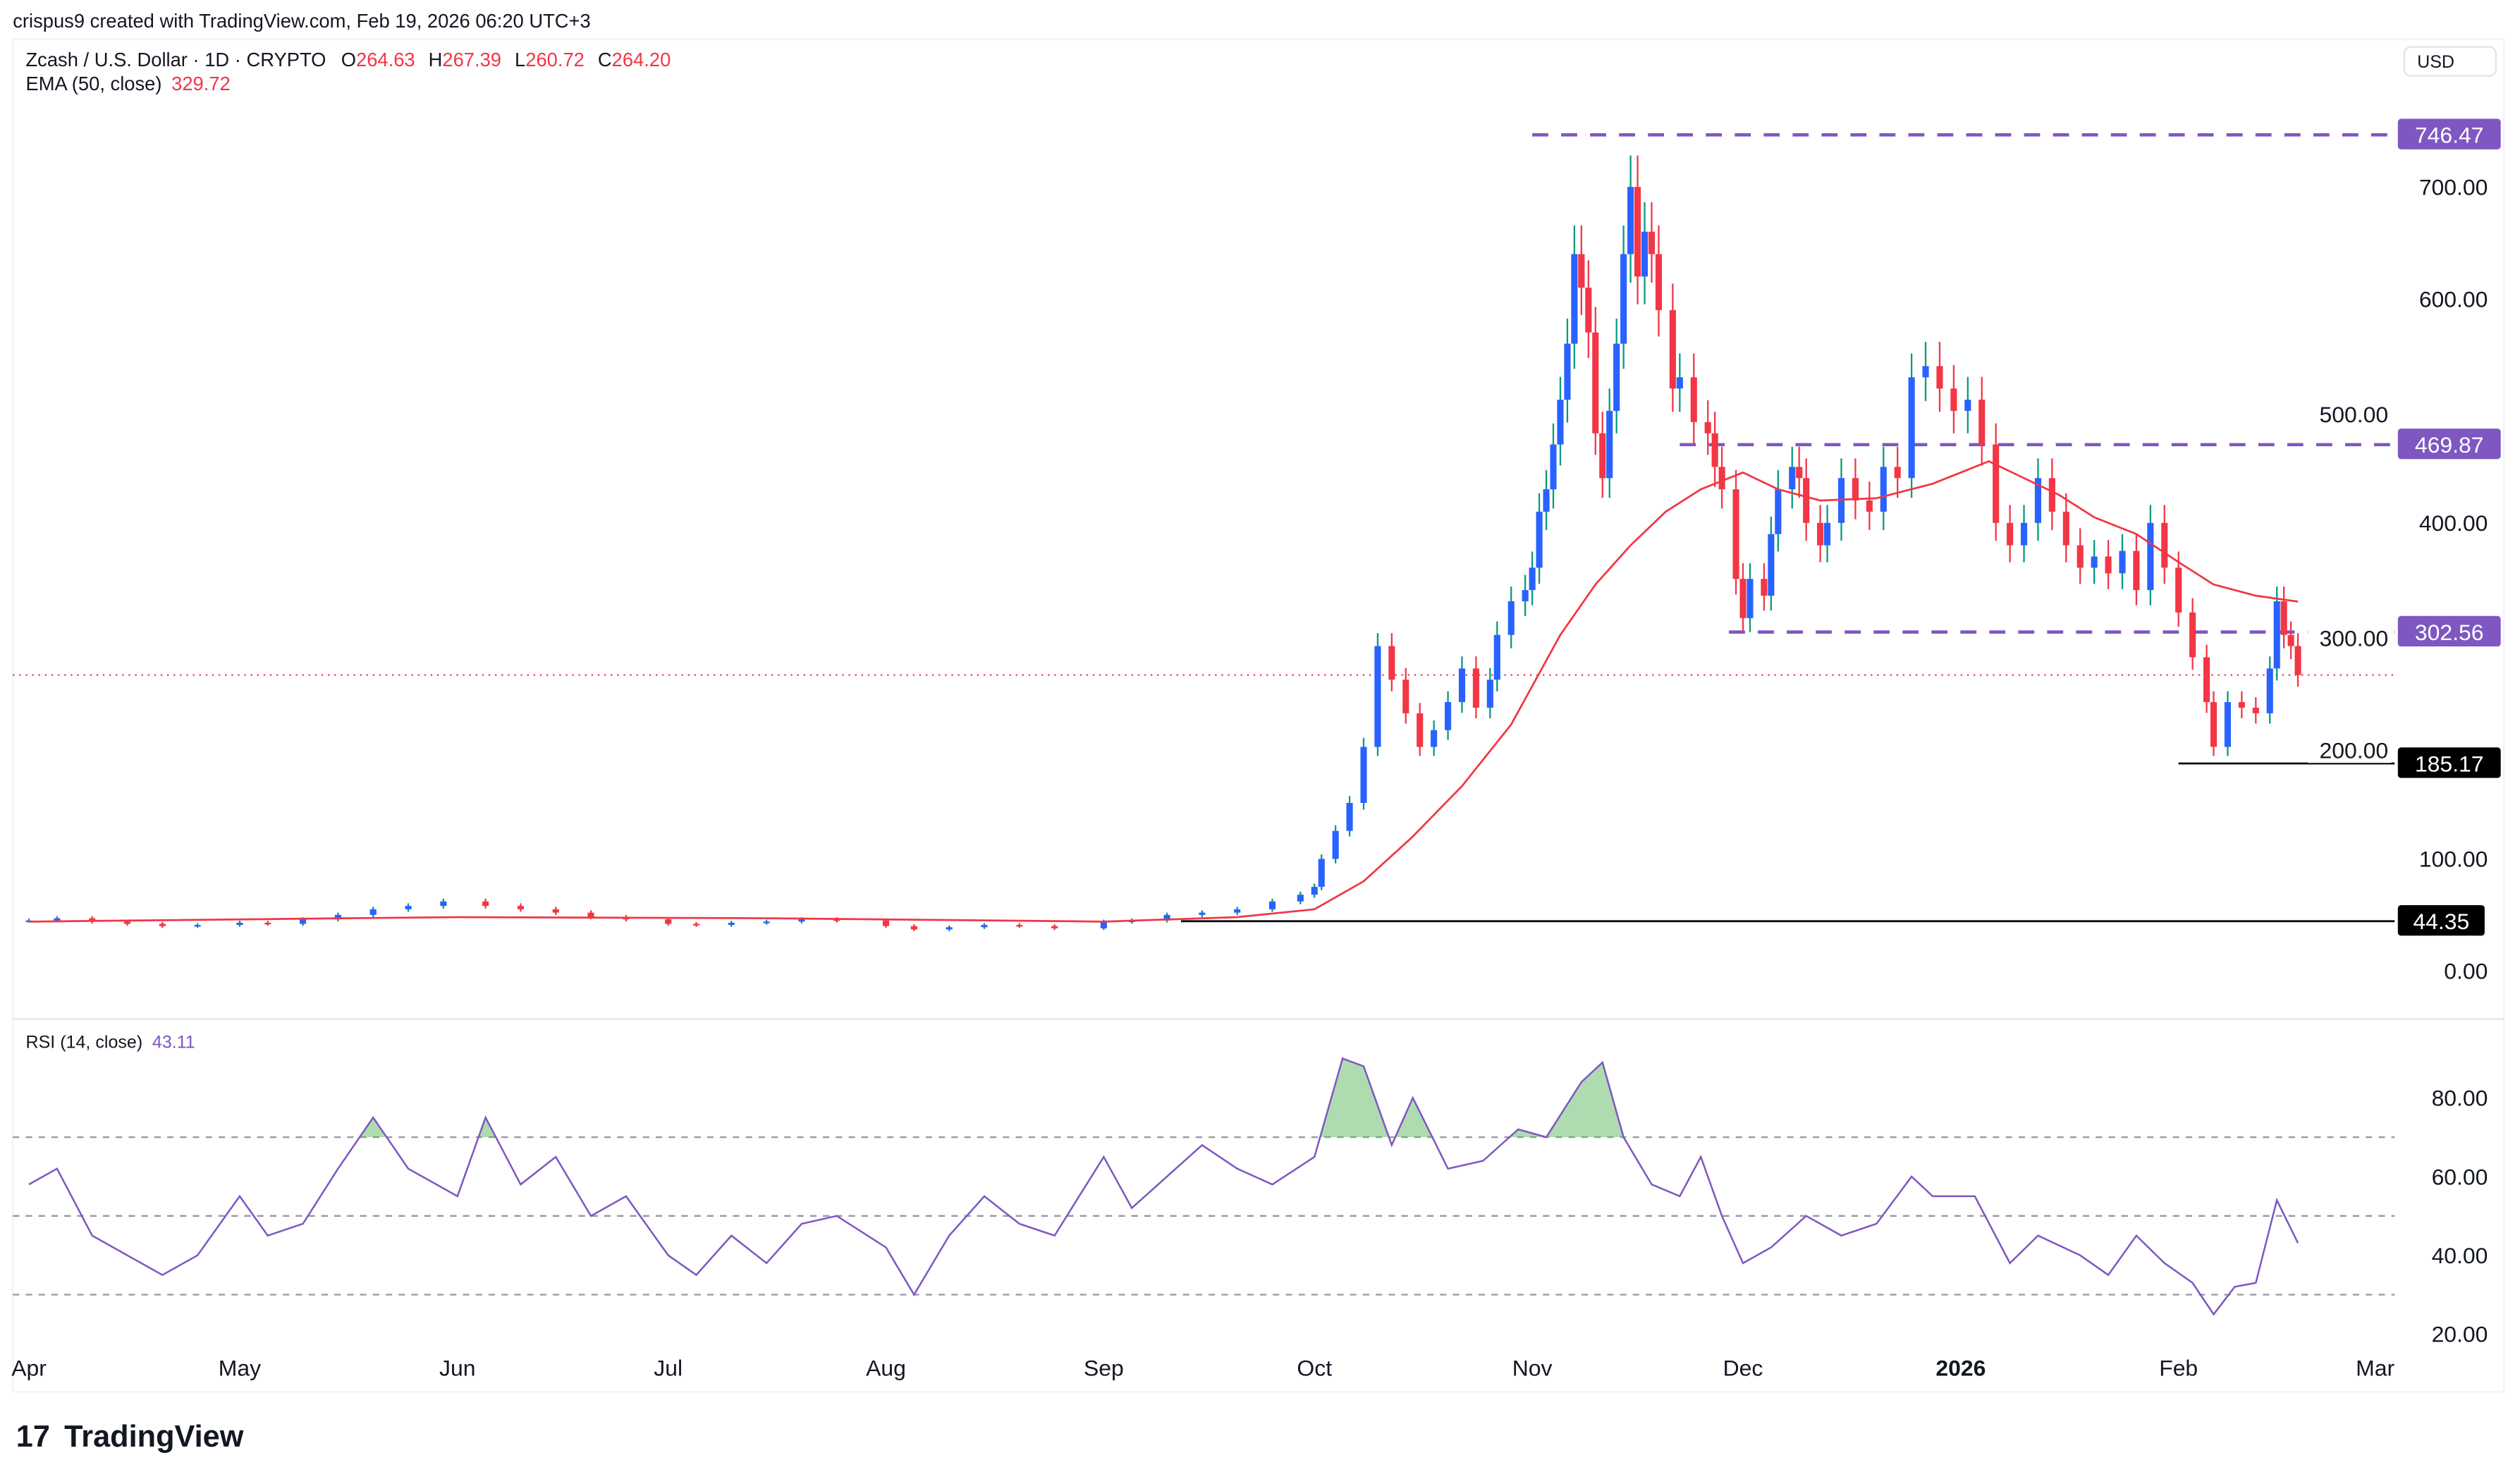  What do you see at coordinates (386, 59) in the screenshot?
I see `open-value: 264.63` at bounding box center [386, 59].